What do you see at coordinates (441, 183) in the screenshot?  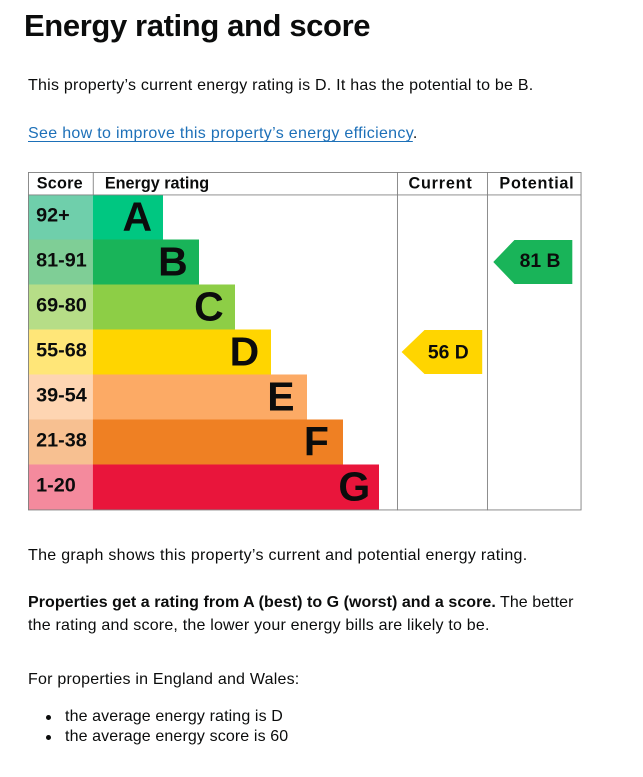 I see `svg-text: Current` at bounding box center [441, 183].